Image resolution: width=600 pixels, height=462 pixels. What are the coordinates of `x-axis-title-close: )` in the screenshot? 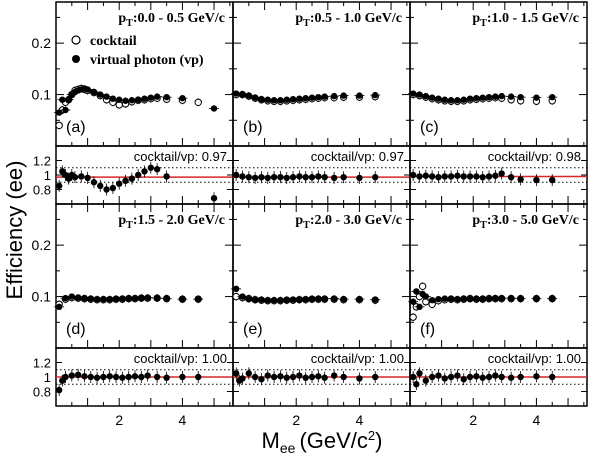 It's located at (378, 440).